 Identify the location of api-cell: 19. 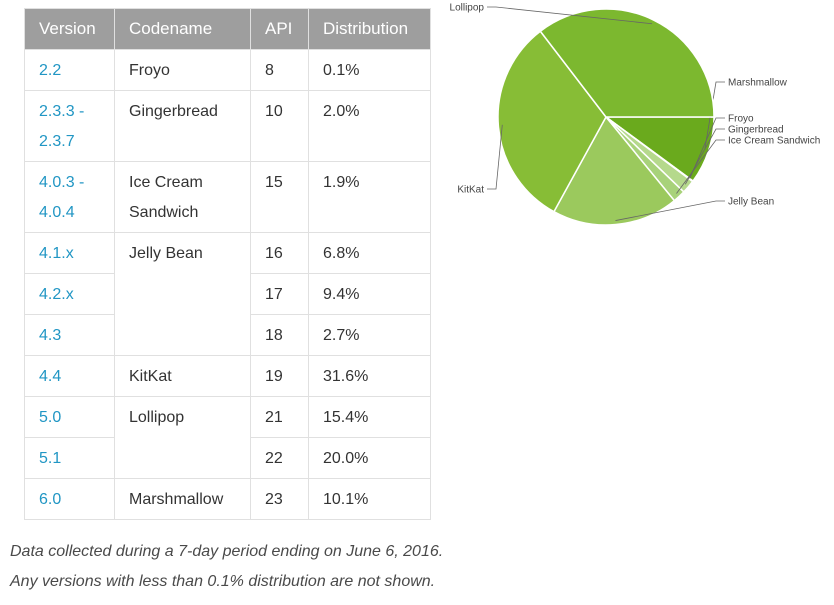
(279, 376).